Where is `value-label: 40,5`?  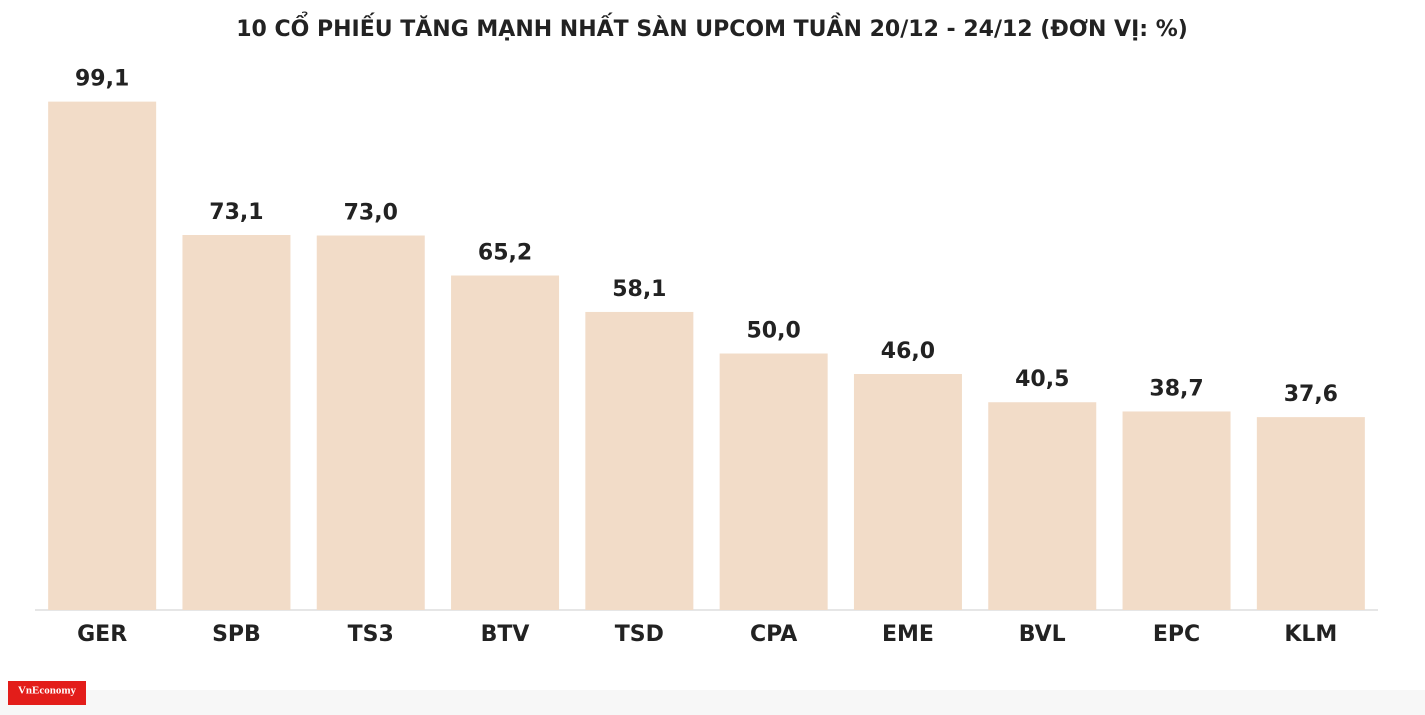 value-label: 40,5 is located at coordinates (1042, 379).